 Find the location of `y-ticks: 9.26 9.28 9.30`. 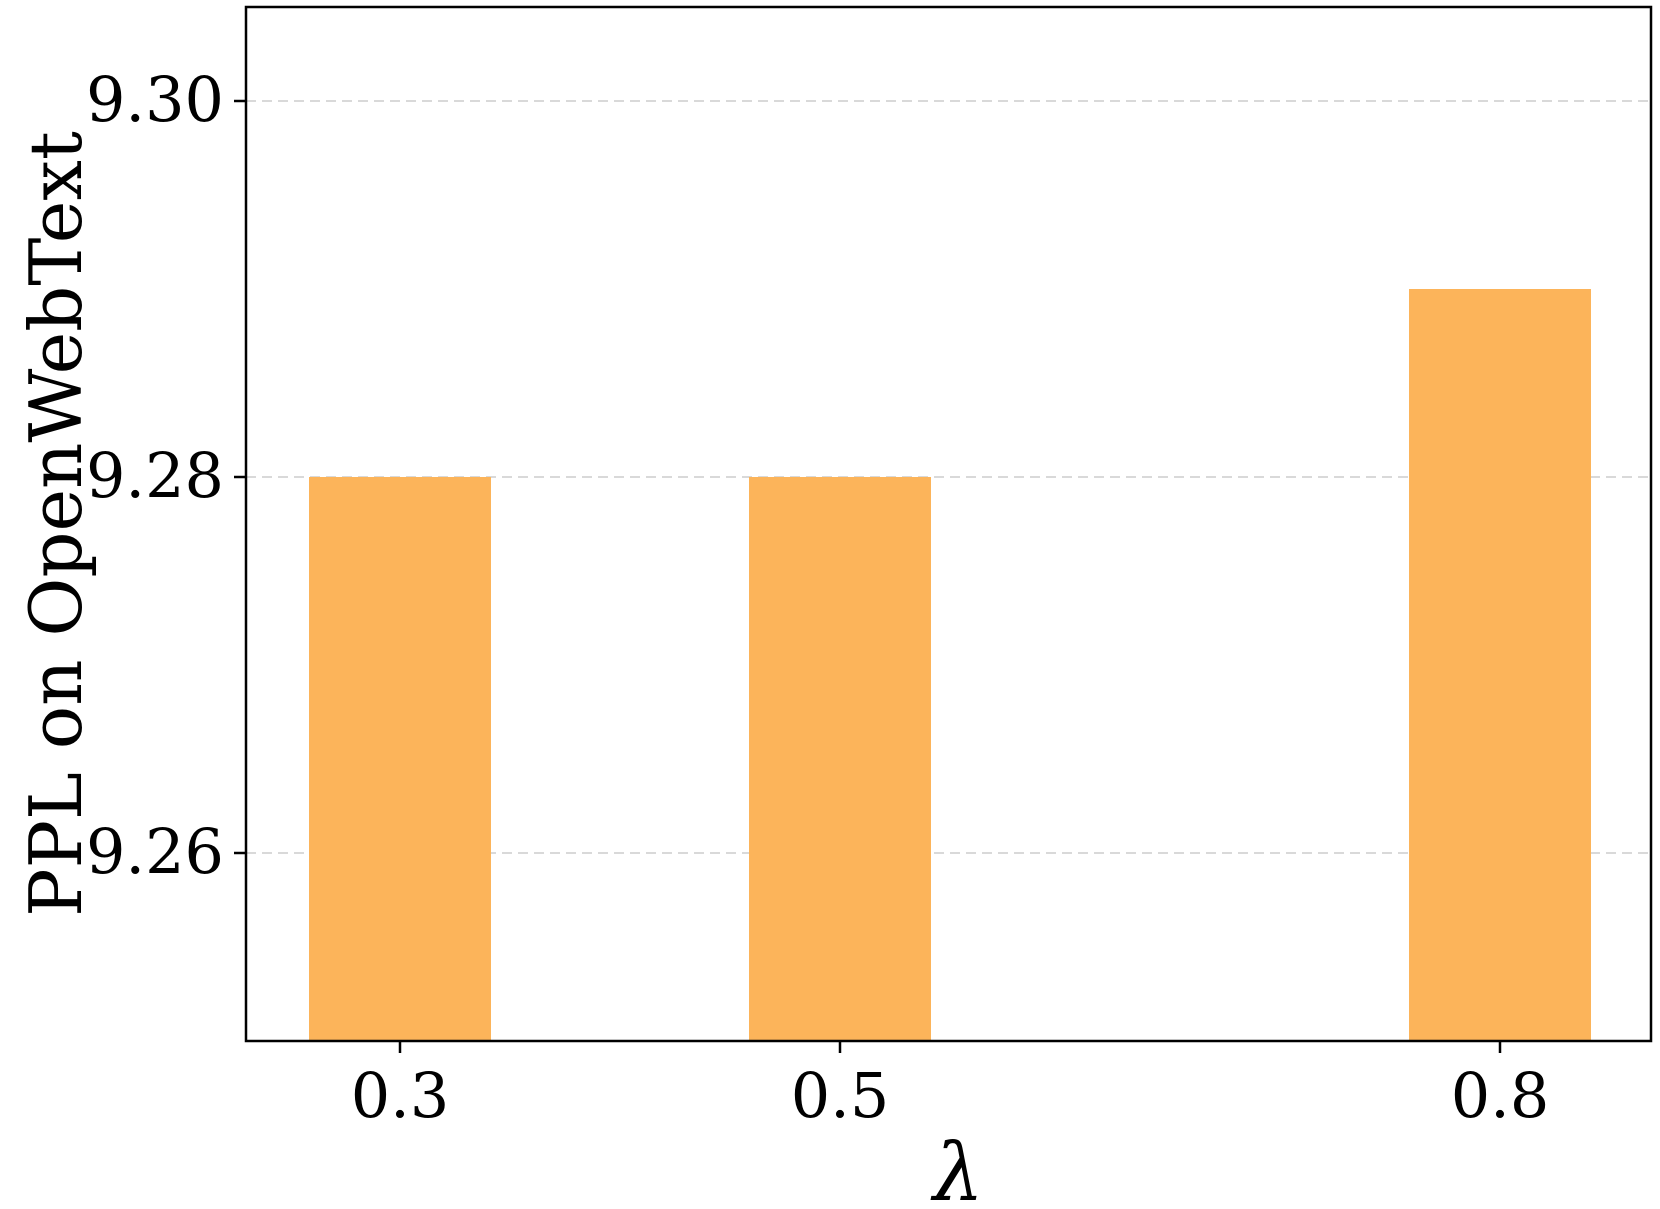

y-ticks: 9.26 9.28 9.30 is located at coordinates (166, 475).